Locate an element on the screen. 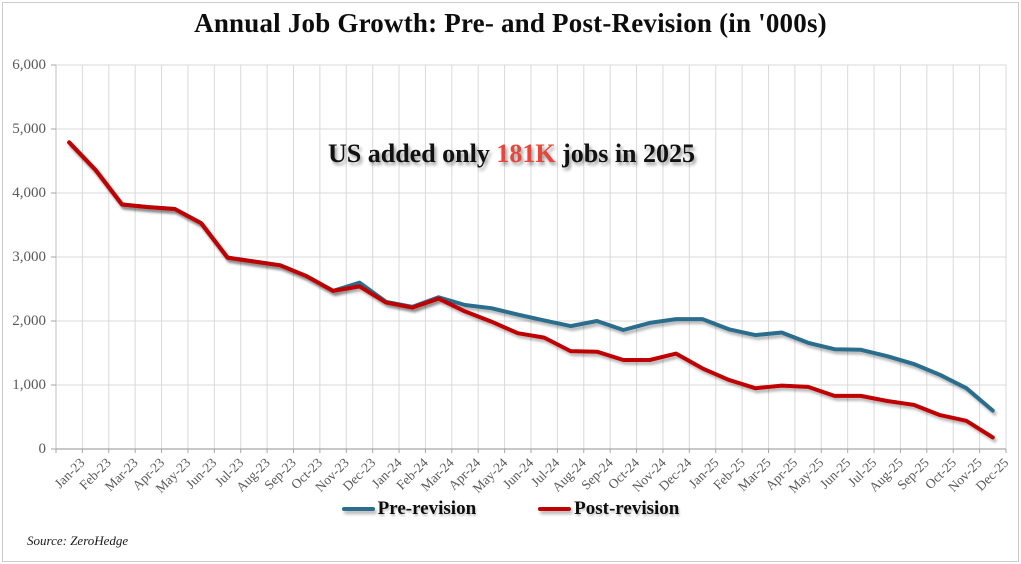  pre-revision-line-swatch is located at coordinates (358, 509).